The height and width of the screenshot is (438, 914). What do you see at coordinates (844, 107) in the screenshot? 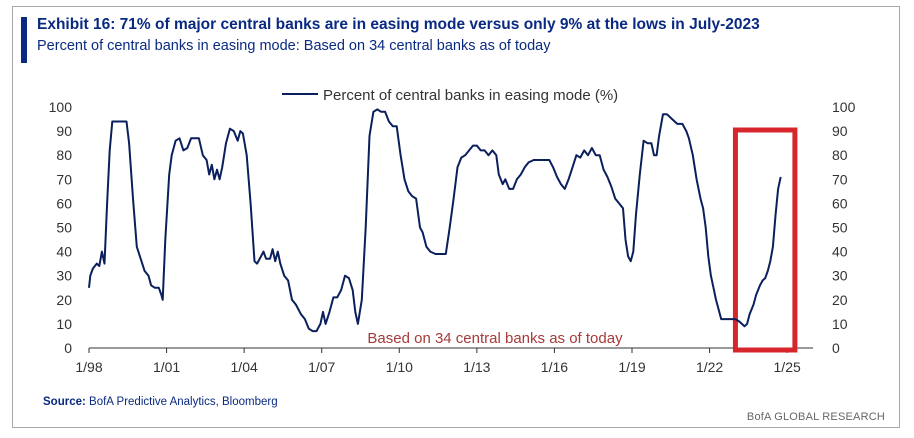
I see `y-tick-label-right: 100` at bounding box center [844, 107].